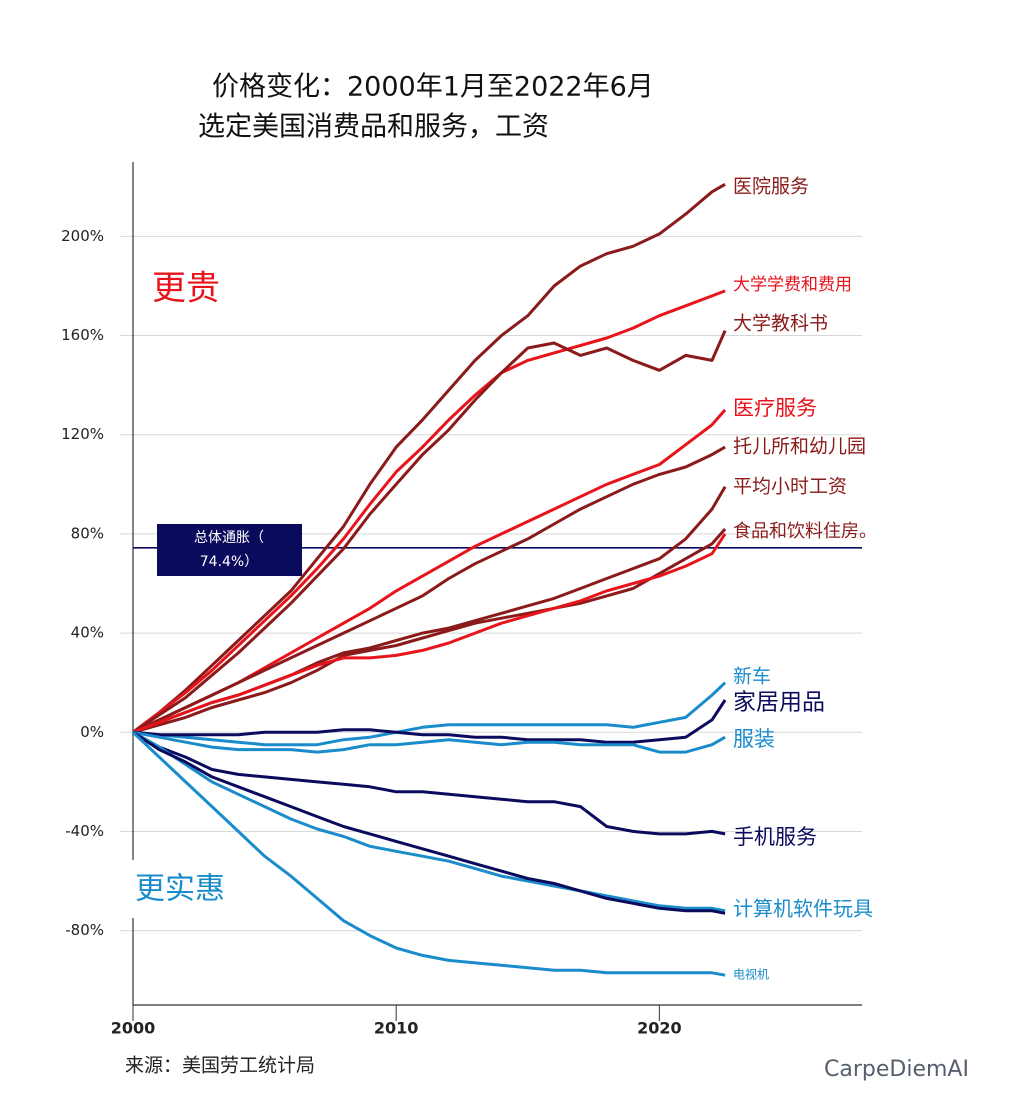  I want to click on watermark: CarpeDiemAI, so click(896, 1069).